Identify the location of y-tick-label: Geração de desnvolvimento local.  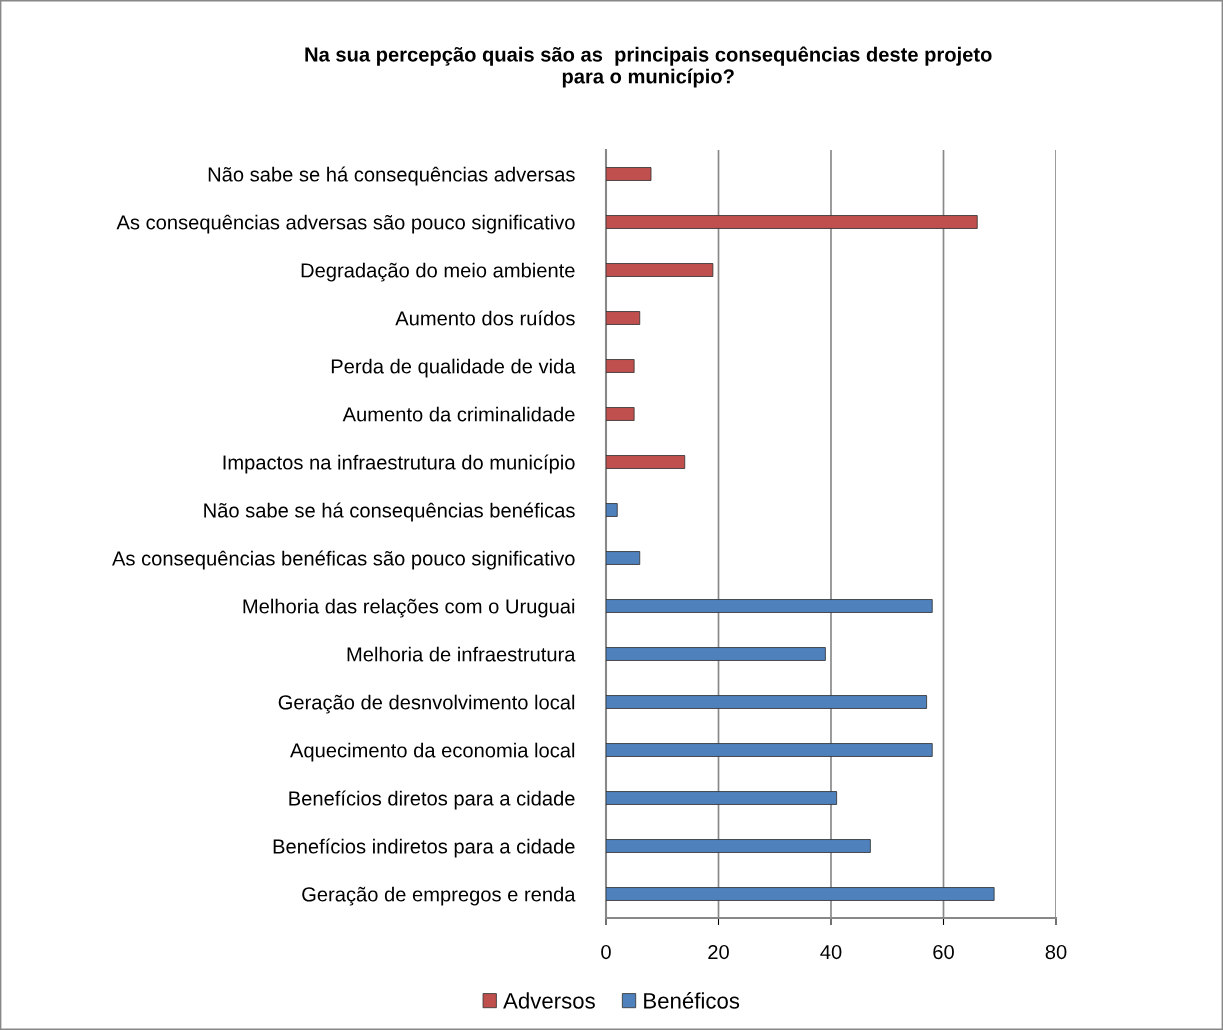
(426, 704).